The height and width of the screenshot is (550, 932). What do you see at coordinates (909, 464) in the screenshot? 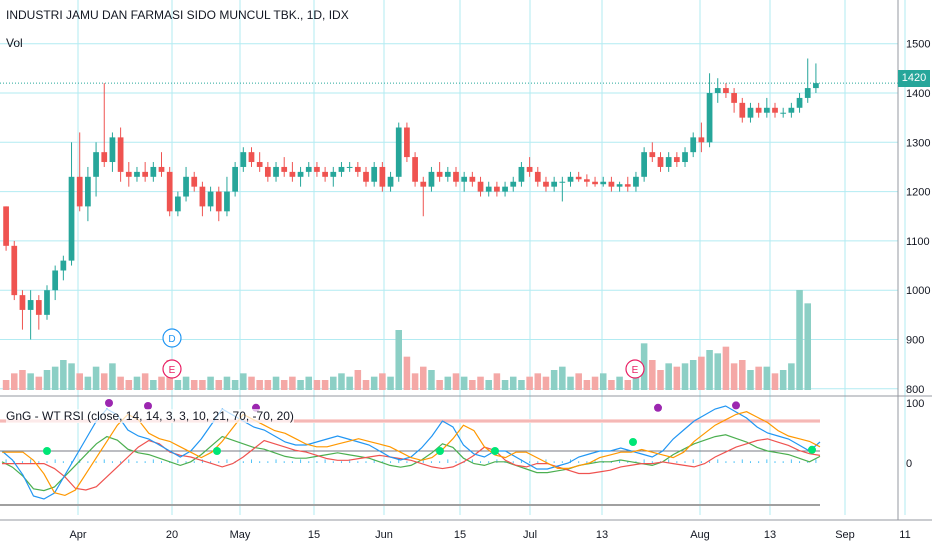
I see `indicator-tick-label: 0` at bounding box center [909, 464].